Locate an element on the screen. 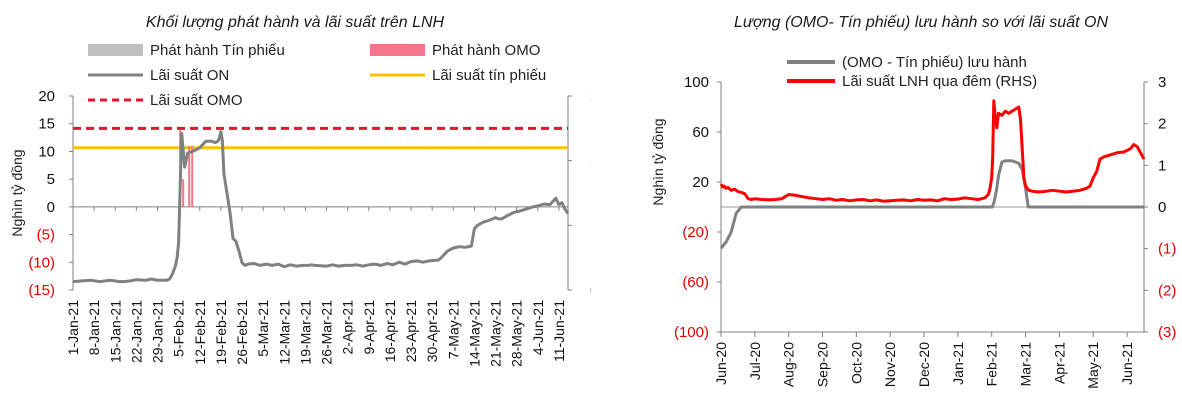  chart-1-x-tick-label: 11-Jun-21 is located at coordinates (559, 331).